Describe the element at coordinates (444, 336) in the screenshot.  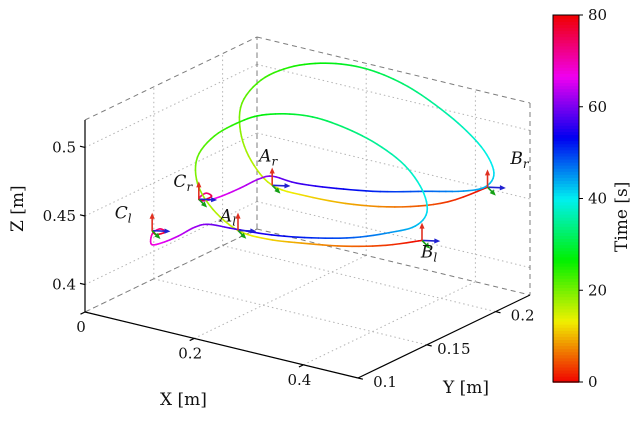
I see `y-axis-line` at that location.